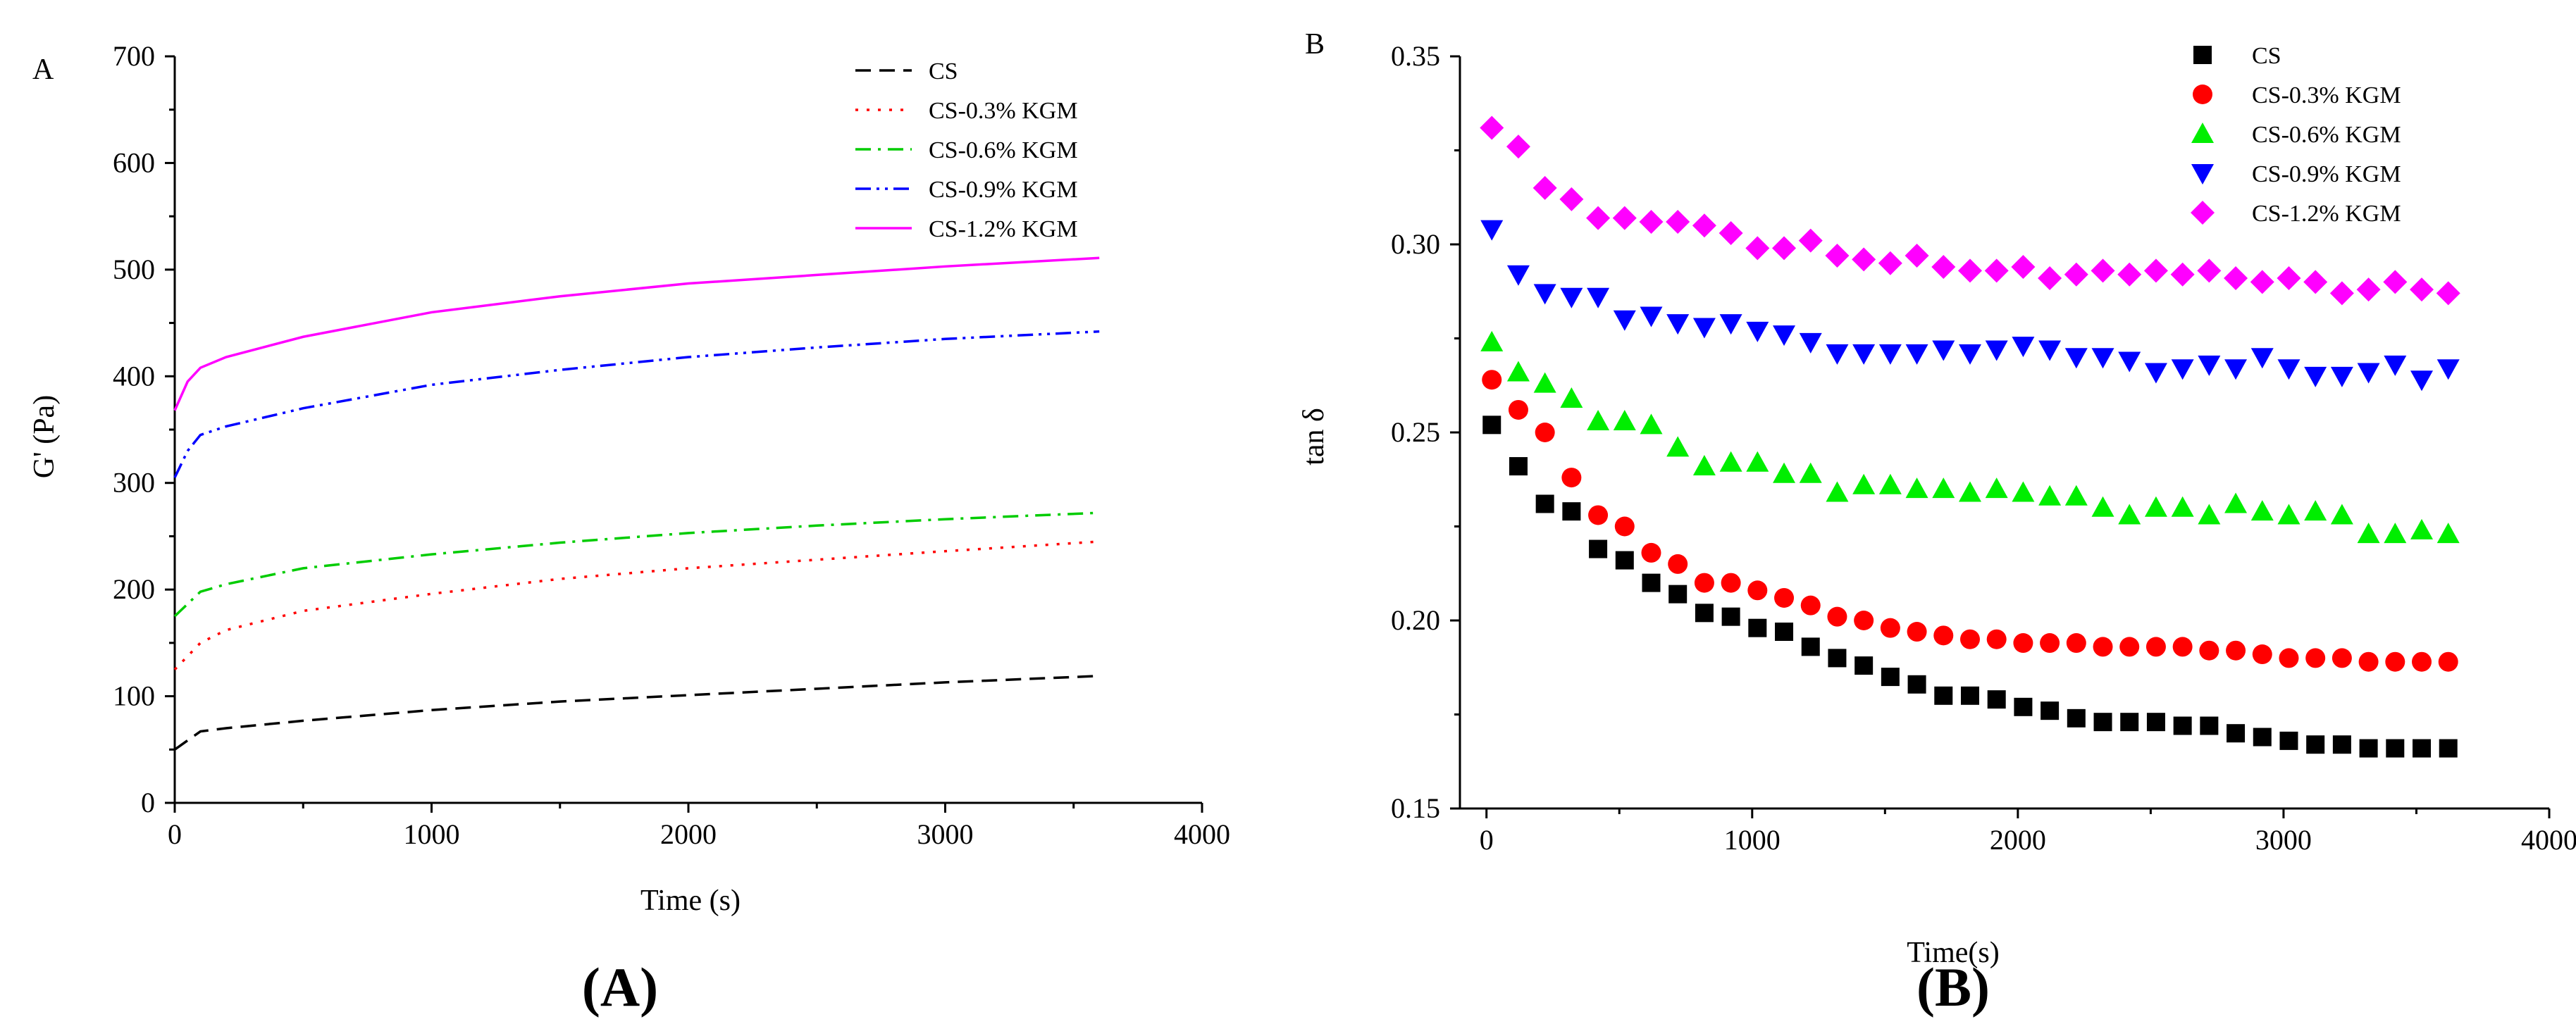 This screenshot has height=1024, width=2576. I want to click on panel-b-legend-label: CS-0.6% KGM, so click(2326, 135).